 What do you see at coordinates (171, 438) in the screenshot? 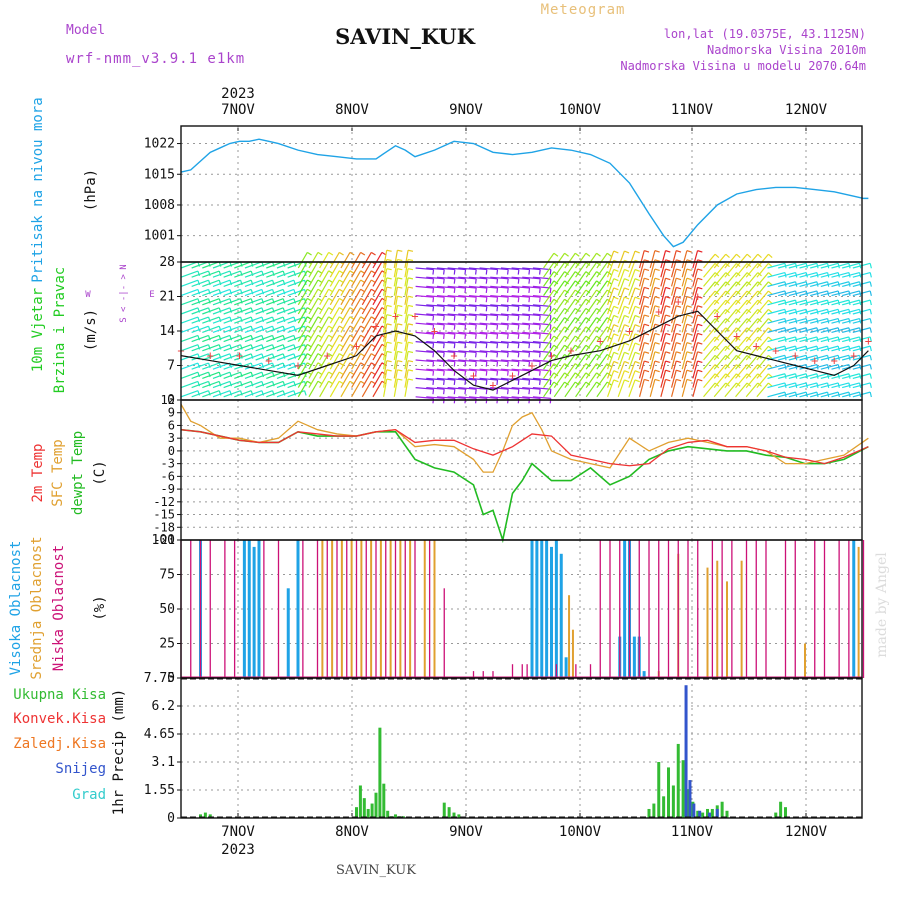
I see `ytick-label: 3` at bounding box center [171, 438].